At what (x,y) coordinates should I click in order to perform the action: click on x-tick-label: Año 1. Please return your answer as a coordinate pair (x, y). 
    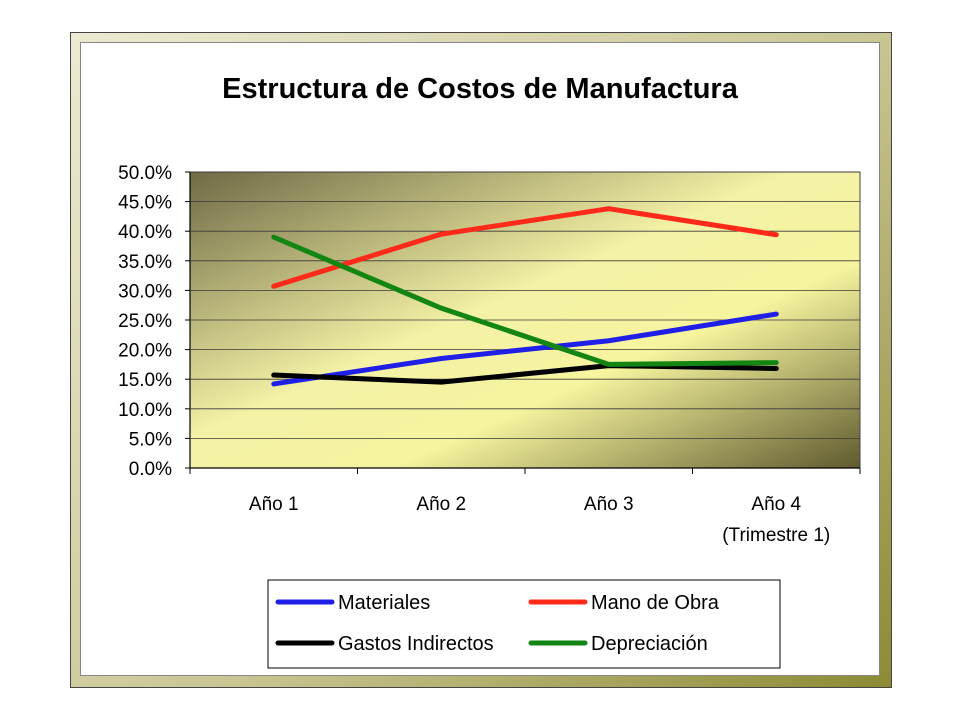
    Looking at the image, I should click on (274, 504).